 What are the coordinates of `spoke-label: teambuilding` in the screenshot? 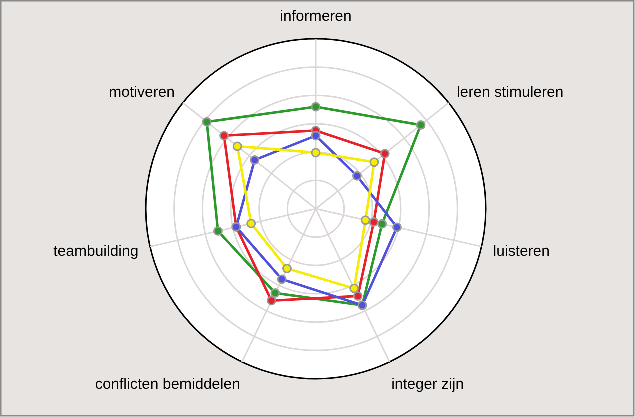 It's located at (96, 251).